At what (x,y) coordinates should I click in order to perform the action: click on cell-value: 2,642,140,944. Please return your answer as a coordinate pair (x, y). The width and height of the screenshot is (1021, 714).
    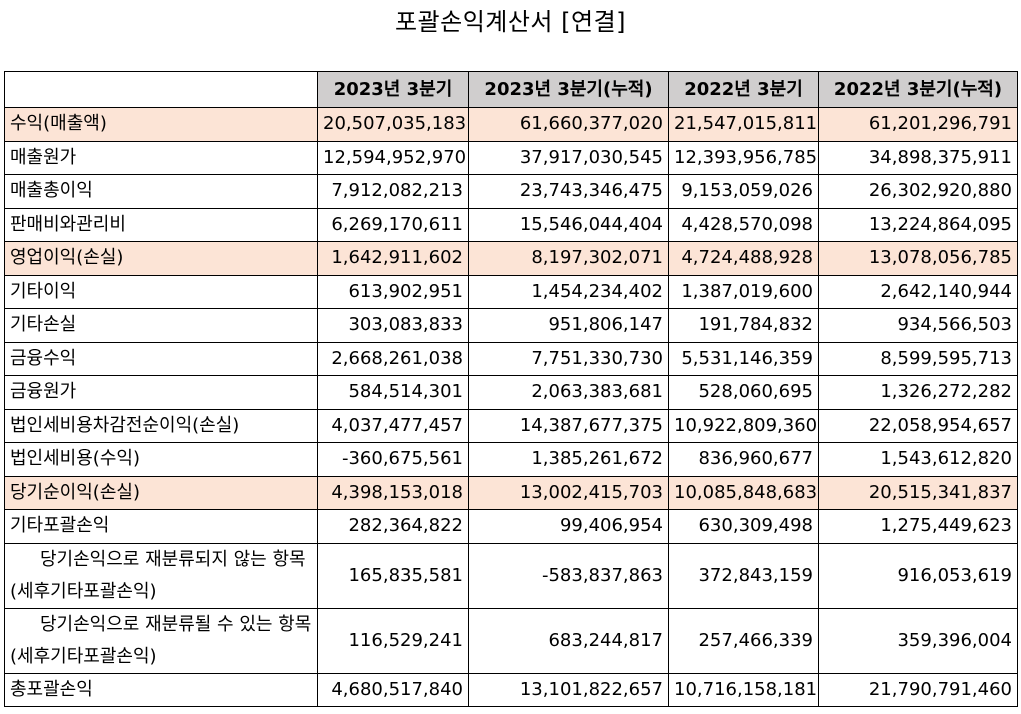
    Looking at the image, I should click on (918, 291).